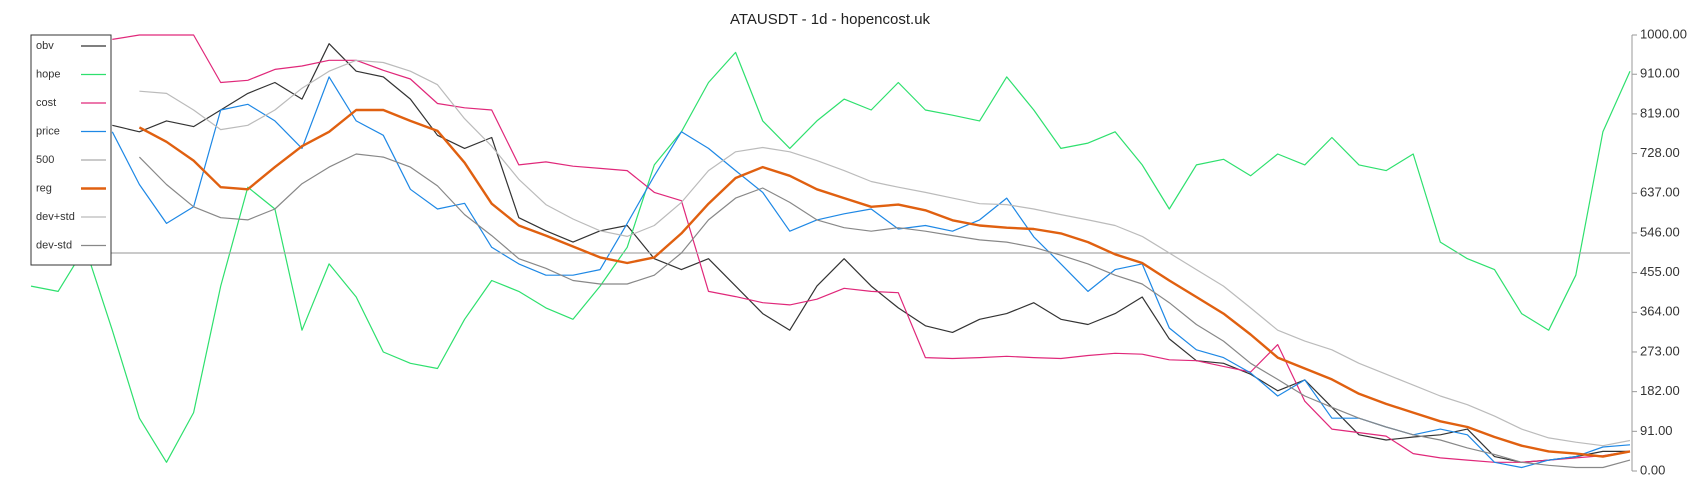  What do you see at coordinates (1660, 152) in the screenshot?
I see `y-tick-label: 728.00` at bounding box center [1660, 152].